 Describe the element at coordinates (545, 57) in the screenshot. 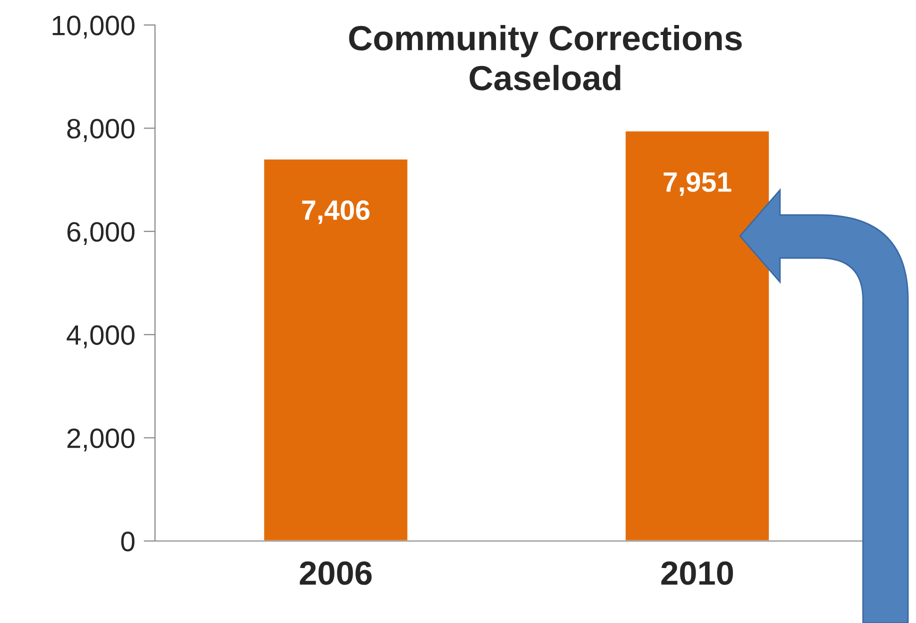

I see `chart-title: Community Corrections Caseload` at that location.